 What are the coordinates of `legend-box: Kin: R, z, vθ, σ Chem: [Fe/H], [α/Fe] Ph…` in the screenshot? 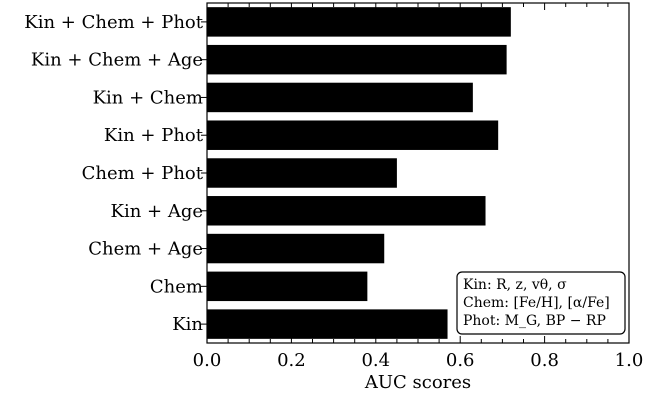 It's located at (541, 303).